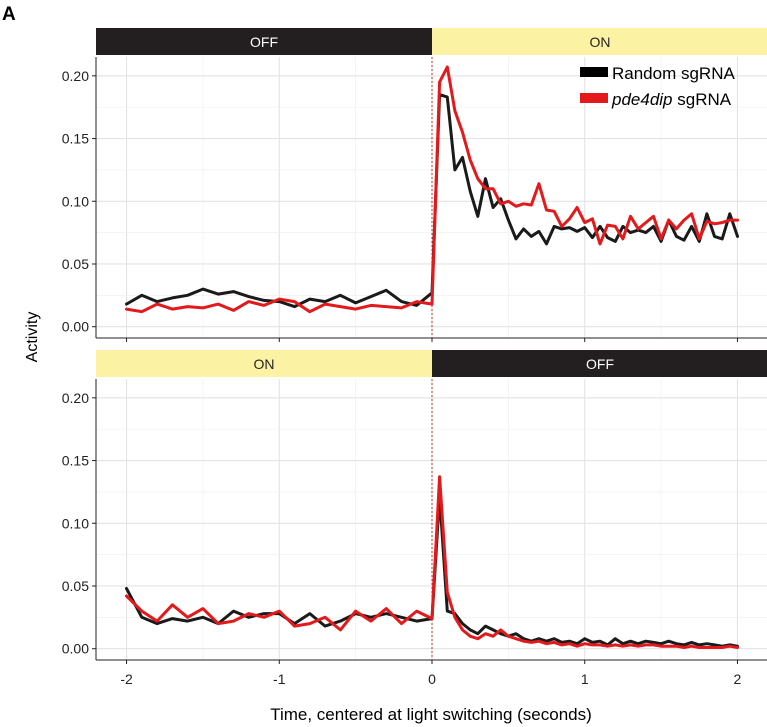  Describe the element at coordinates (657, 86) in the screenshot. I see `legend: Random sgRNA pde4dip sgRNA` at that location.